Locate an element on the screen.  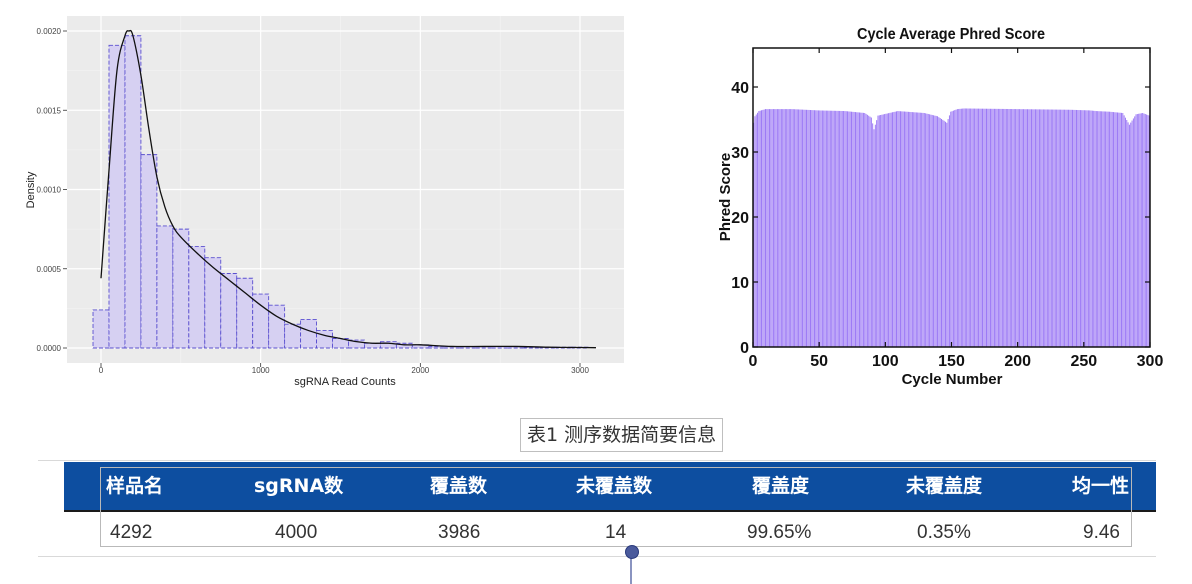
resize-handle-line is located at coordinates (631, 570).